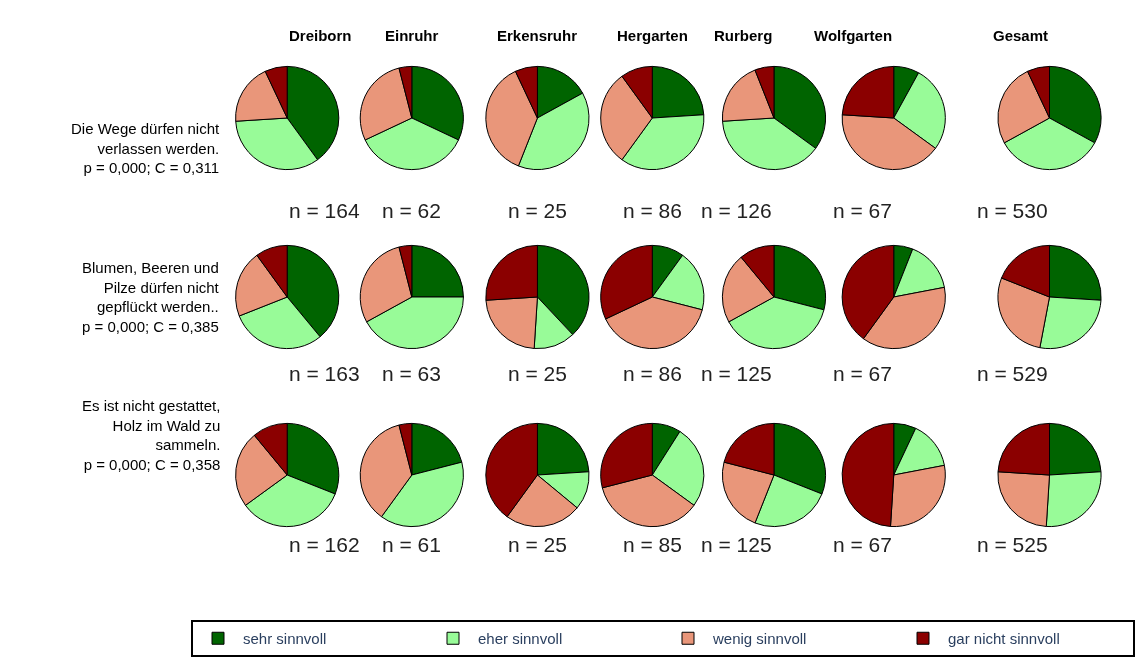 This screenshot has width=1135, height=657. What do you see at coordinates (285, 639) in the screenshot?
I see `legend-label: sehr sinnvoll` at bounding box center [285, 639].